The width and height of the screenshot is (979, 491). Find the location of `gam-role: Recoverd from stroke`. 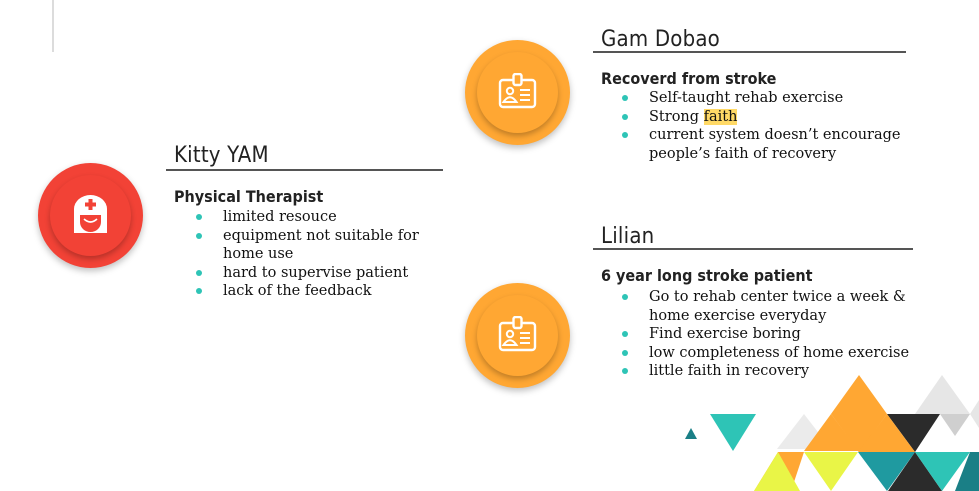

gam-role: Recoverd from stroke is located at coordinates (689, 78).